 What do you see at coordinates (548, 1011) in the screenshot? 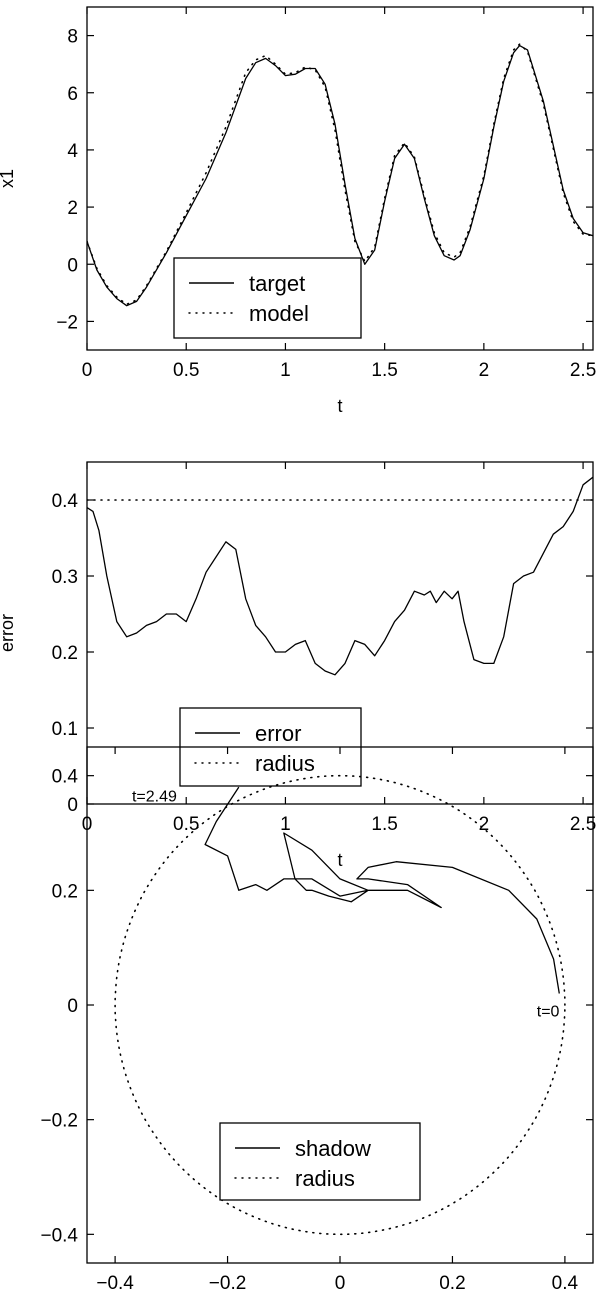
I see `annotation: t=0` at bounding box center [548, 1011].